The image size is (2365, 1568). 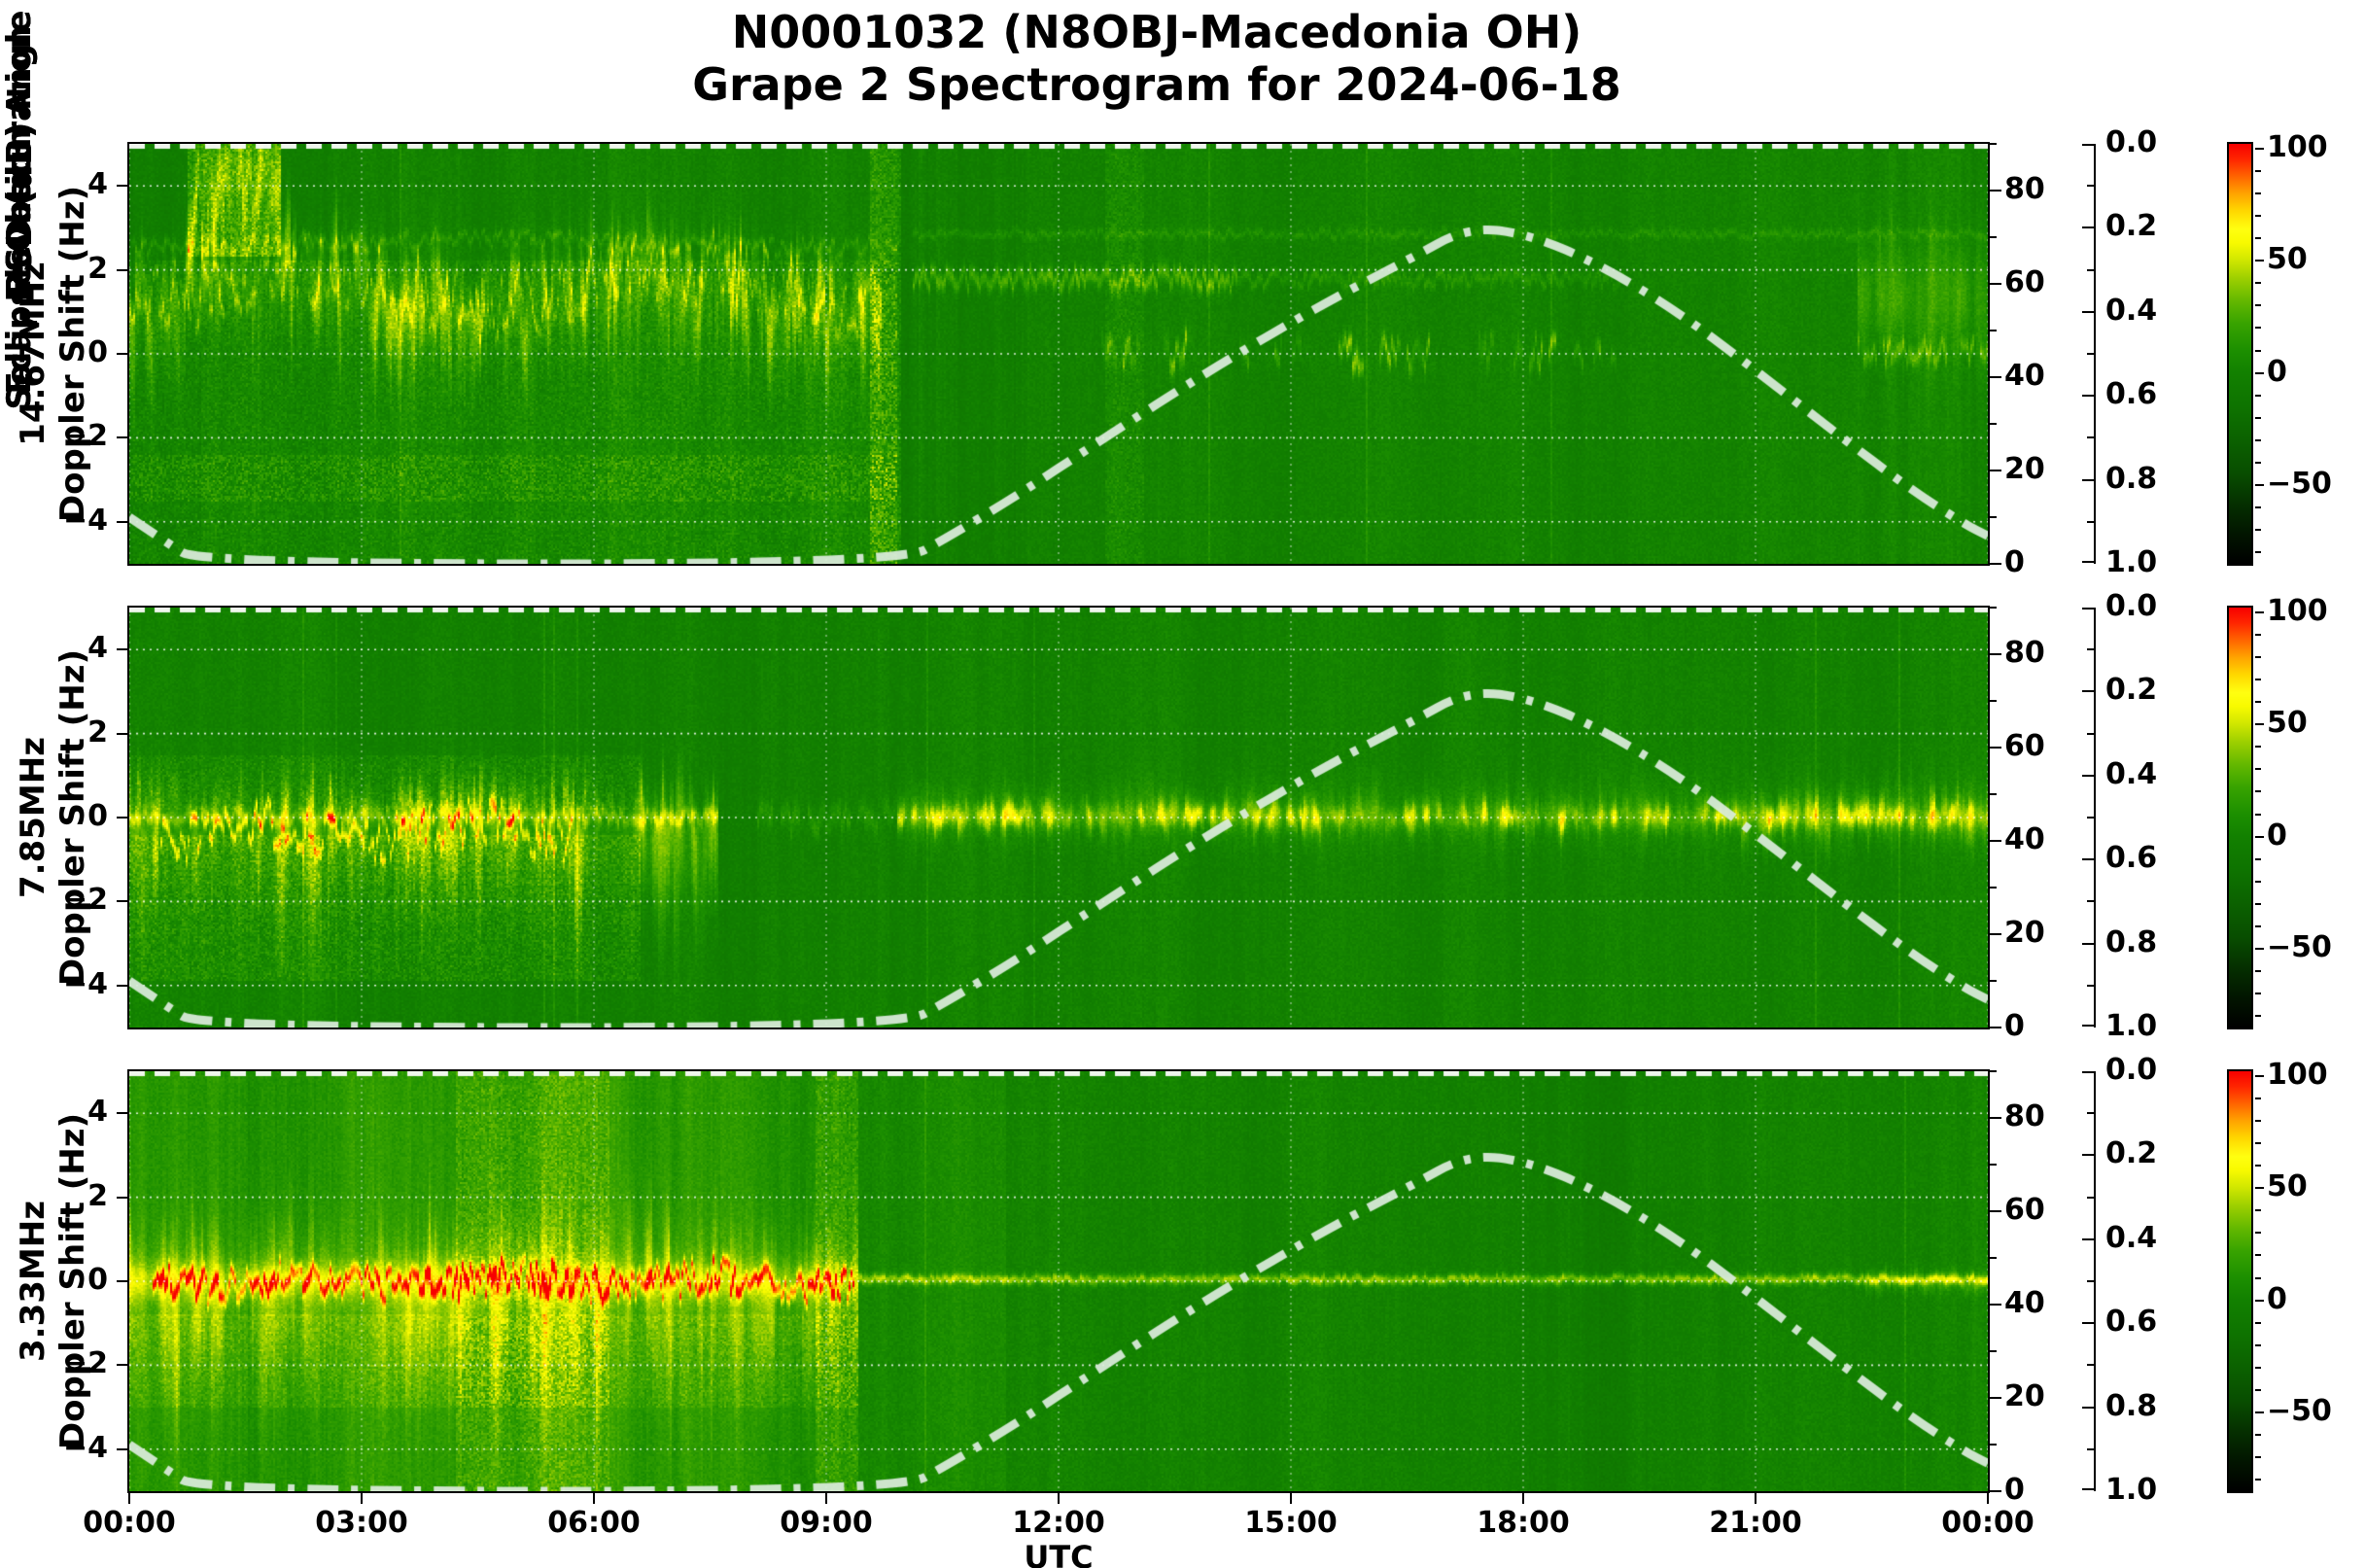 I want to click on eclipse-tick-label: 1.0, so click(x=2132, y=1490).